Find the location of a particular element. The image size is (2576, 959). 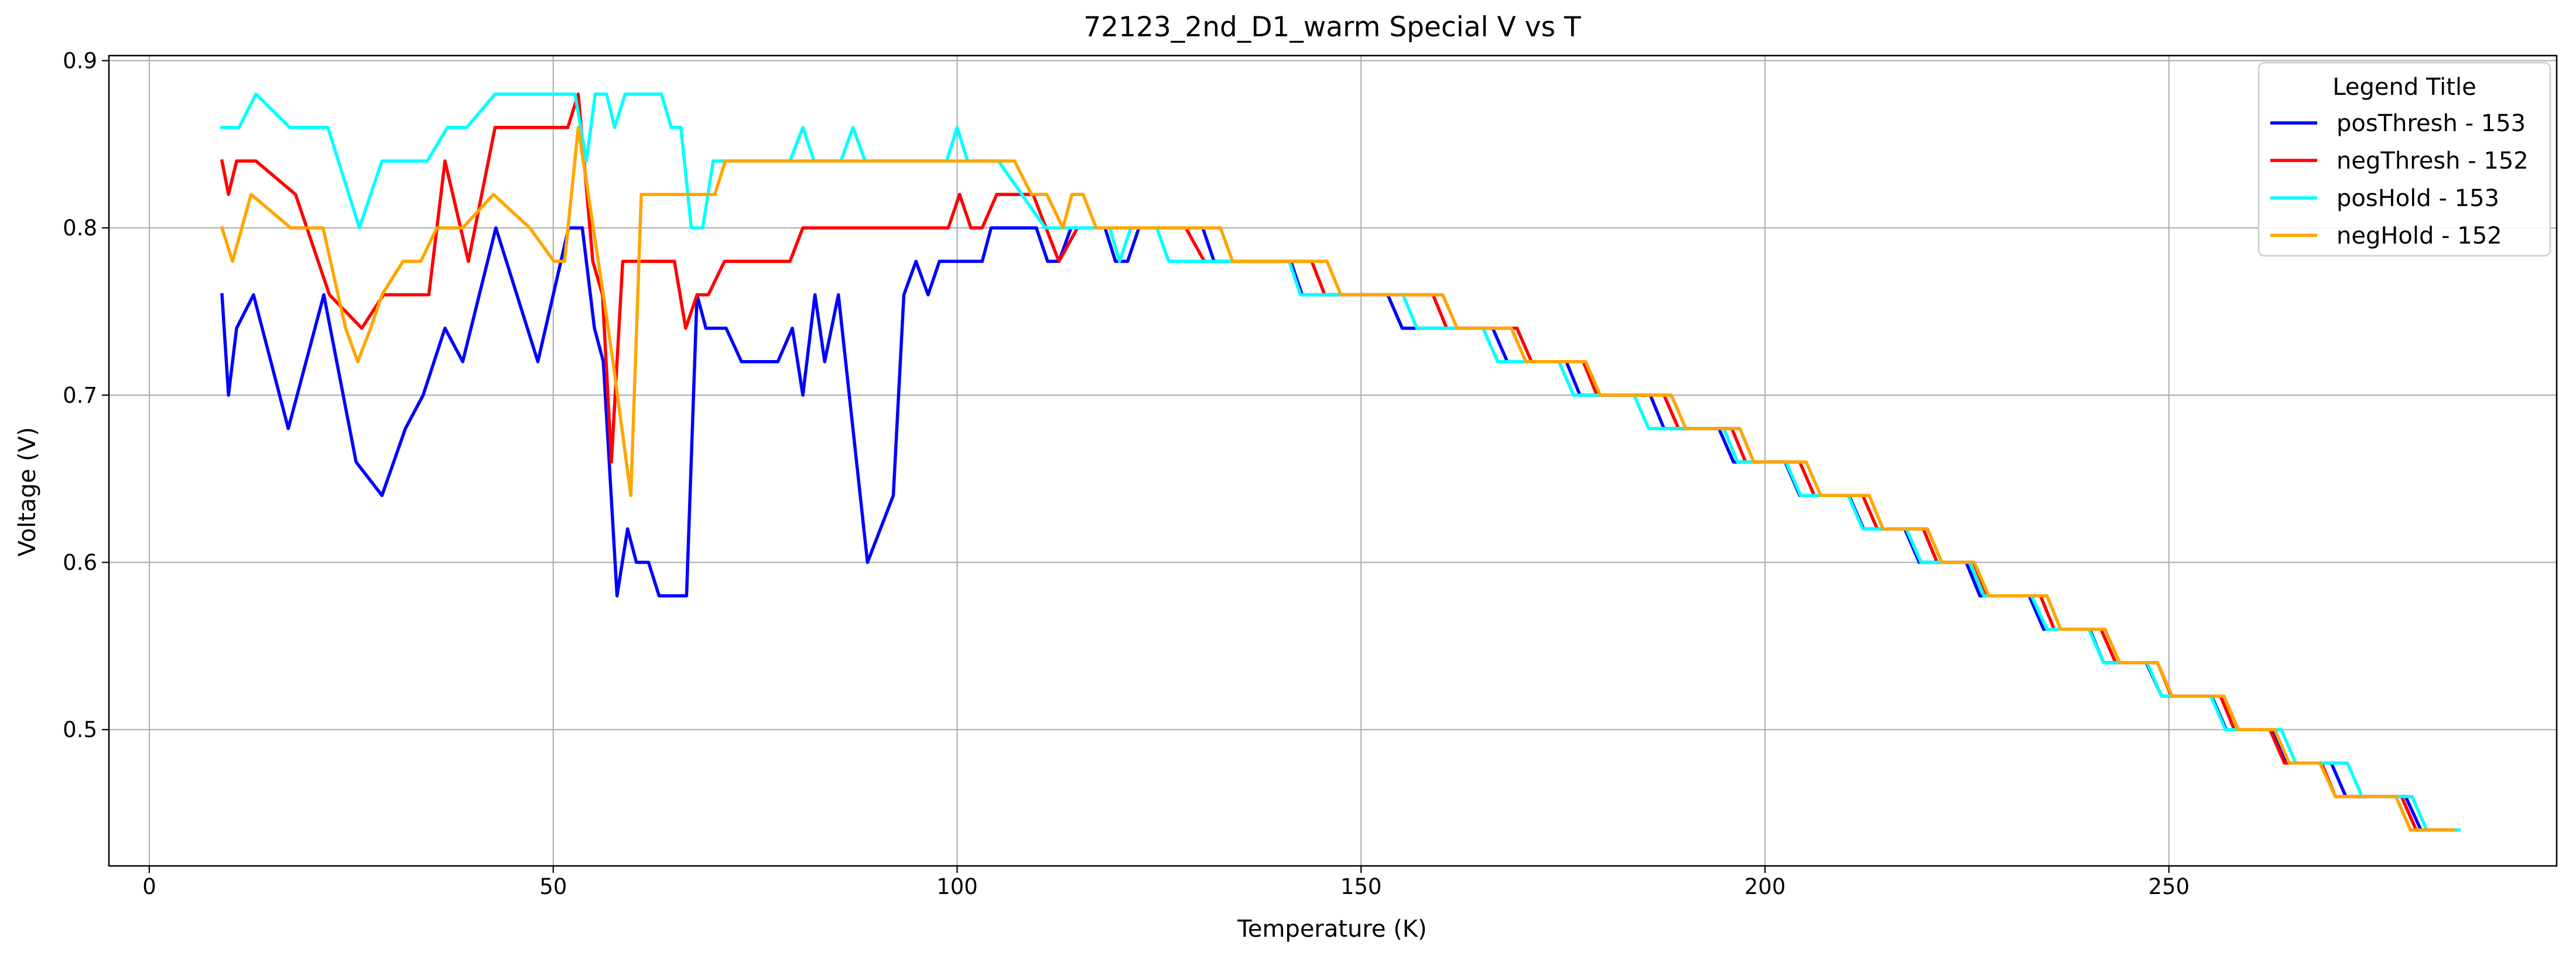

x-tick-label: 50 is located at coordinates (553, 886).